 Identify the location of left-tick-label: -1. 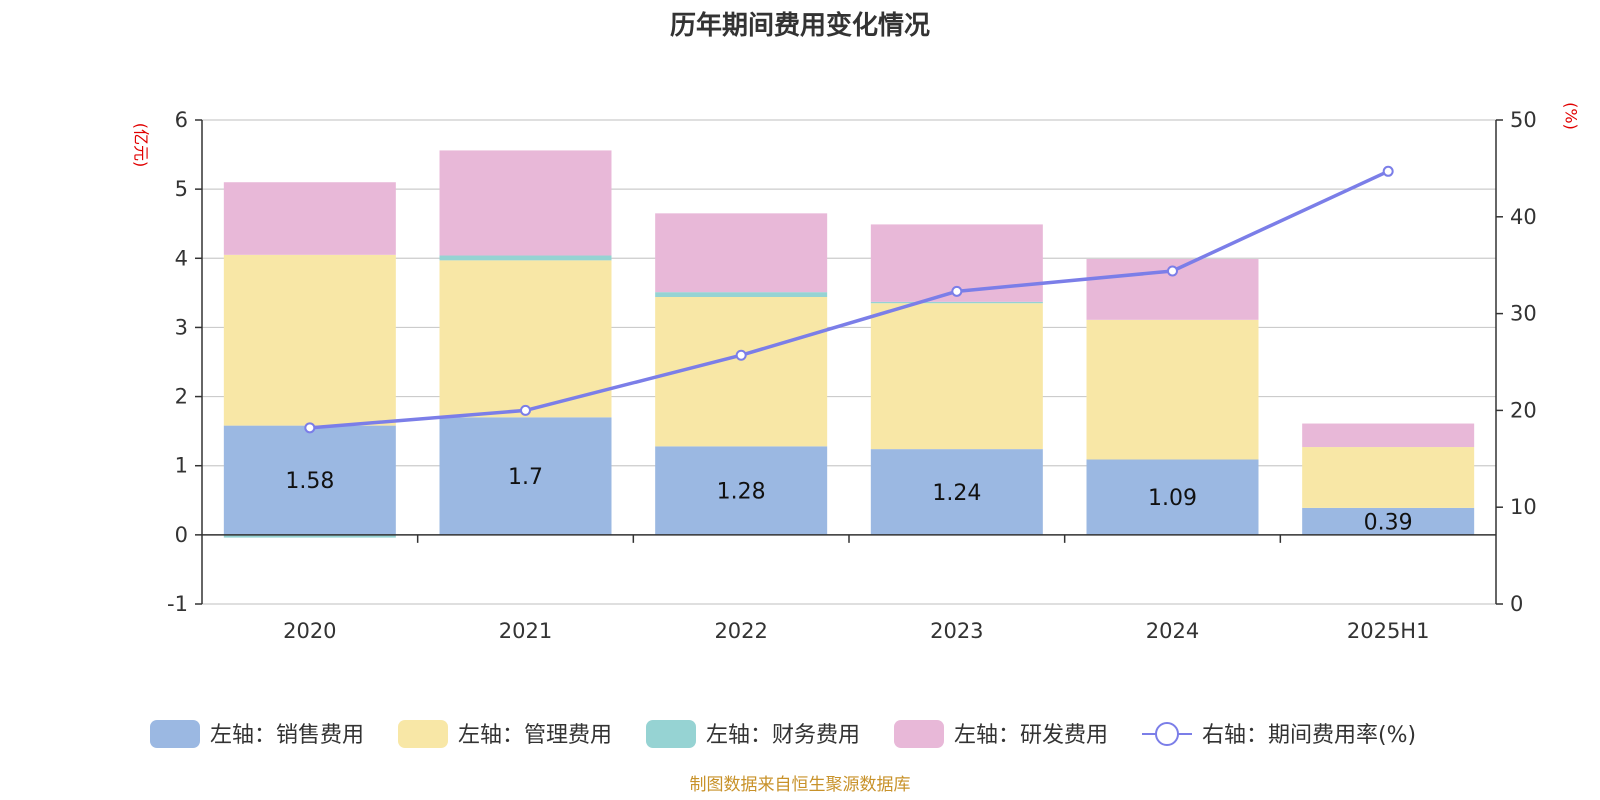
(177, 604).